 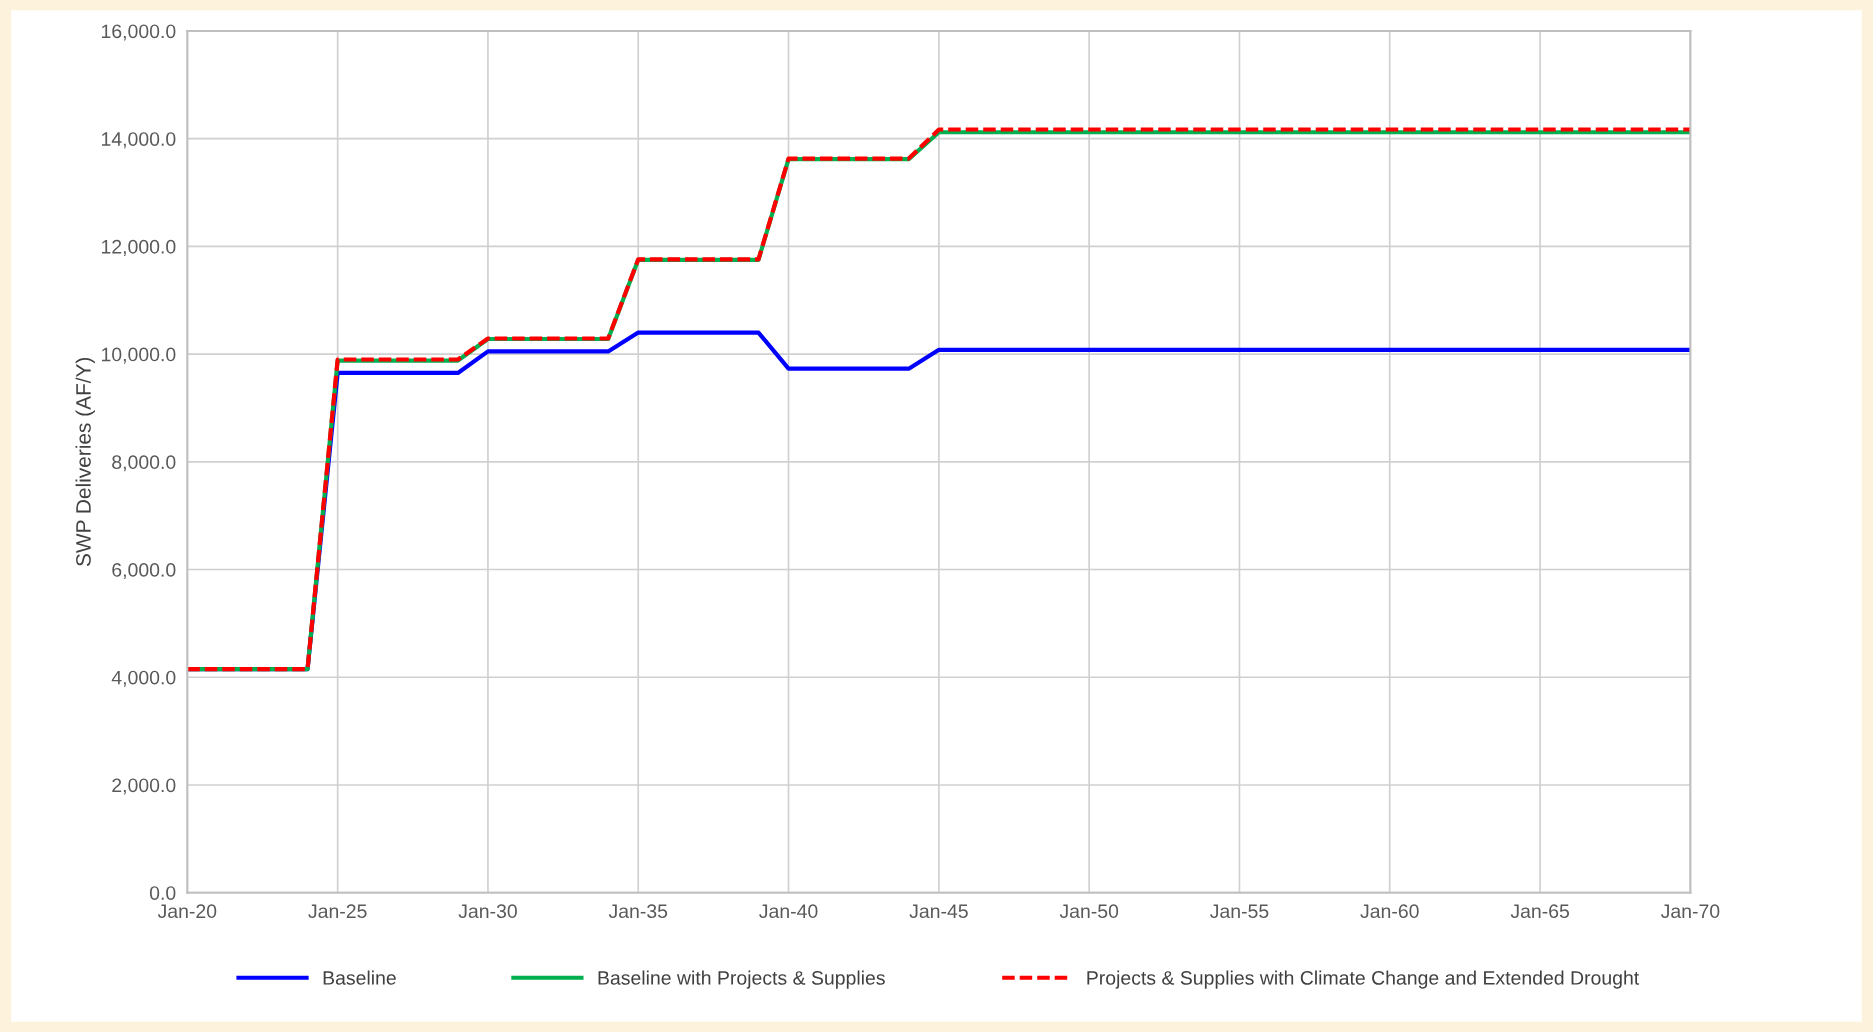 I want to click on y-tick-label: 6,000.0, so click(x=144, y=571).